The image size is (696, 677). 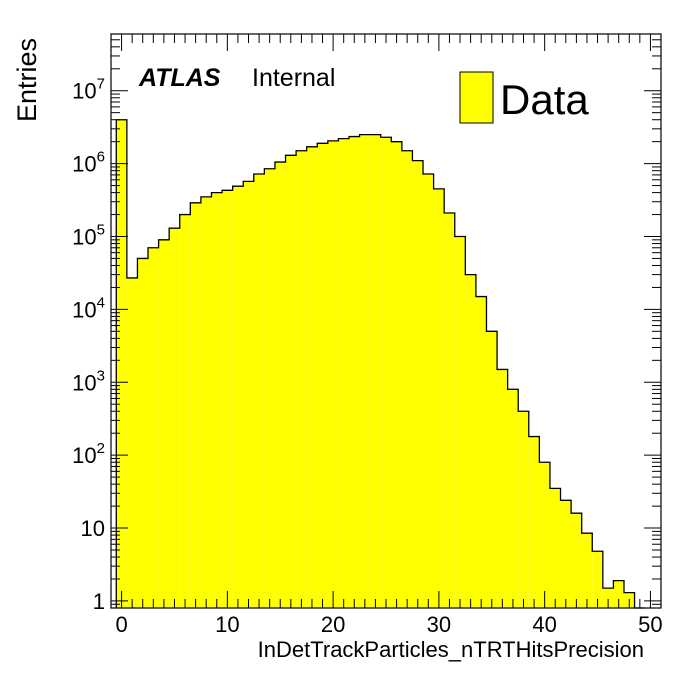 What do you see at coordinates (121, 624) in the screenshot?
I see `x-tick-label: 0` at bounding box center [121, 624].